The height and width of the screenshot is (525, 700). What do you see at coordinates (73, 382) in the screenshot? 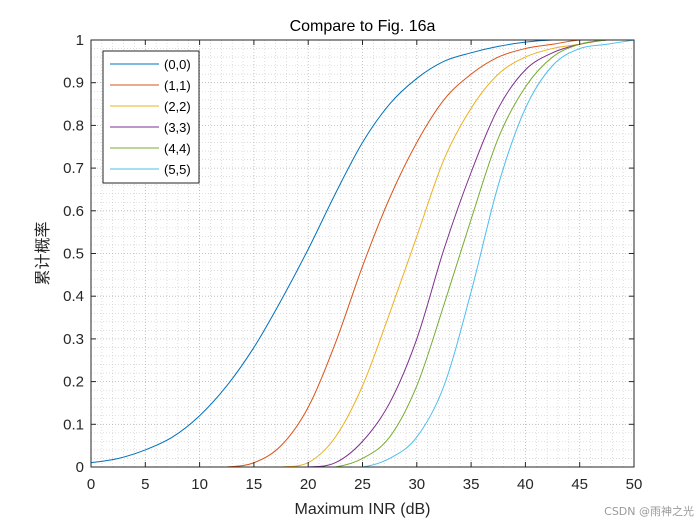
I see `y-tick-label: 0.2` at bounding box center [73, 382].